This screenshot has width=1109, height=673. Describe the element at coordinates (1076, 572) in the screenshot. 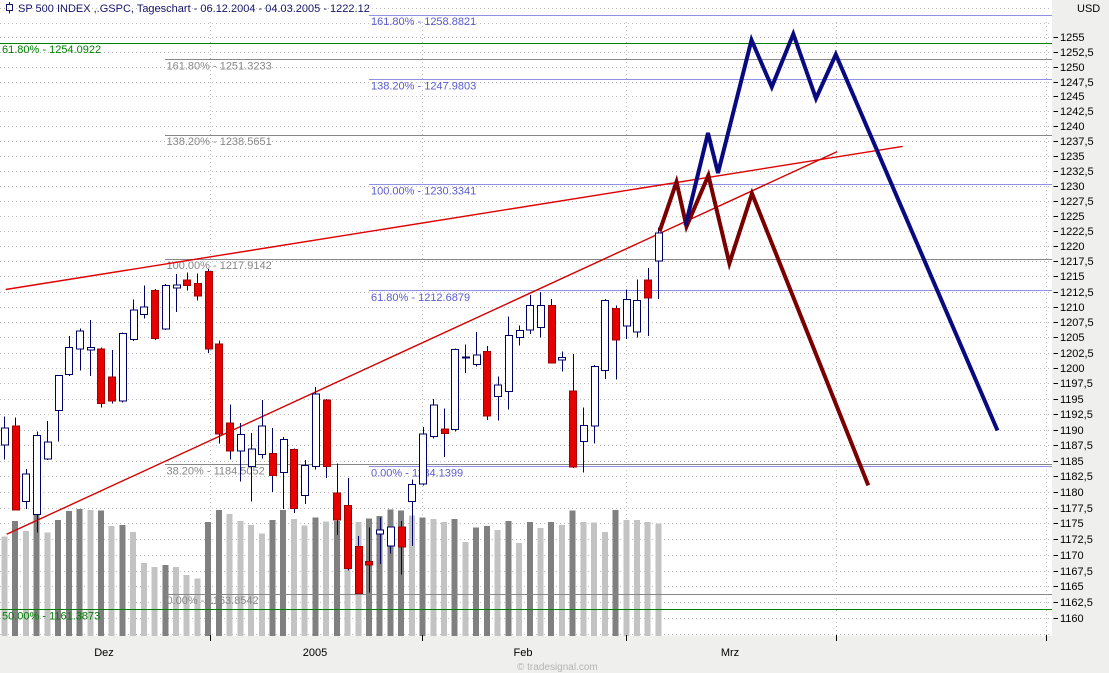

I see `svg-text: 1167,5` at that location.